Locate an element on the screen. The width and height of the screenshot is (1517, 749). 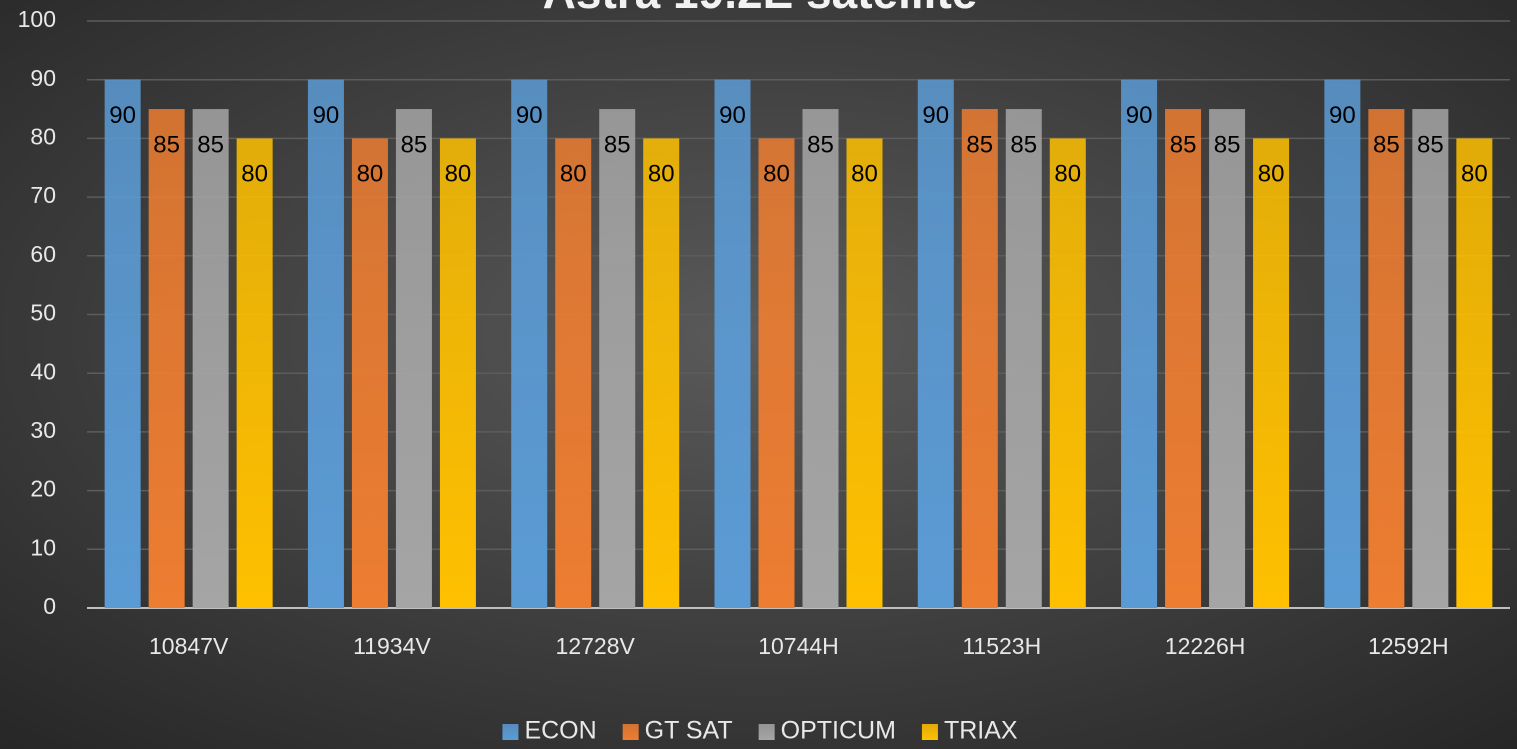
legend-label: TRIAX is located at coordinates (981, 731).